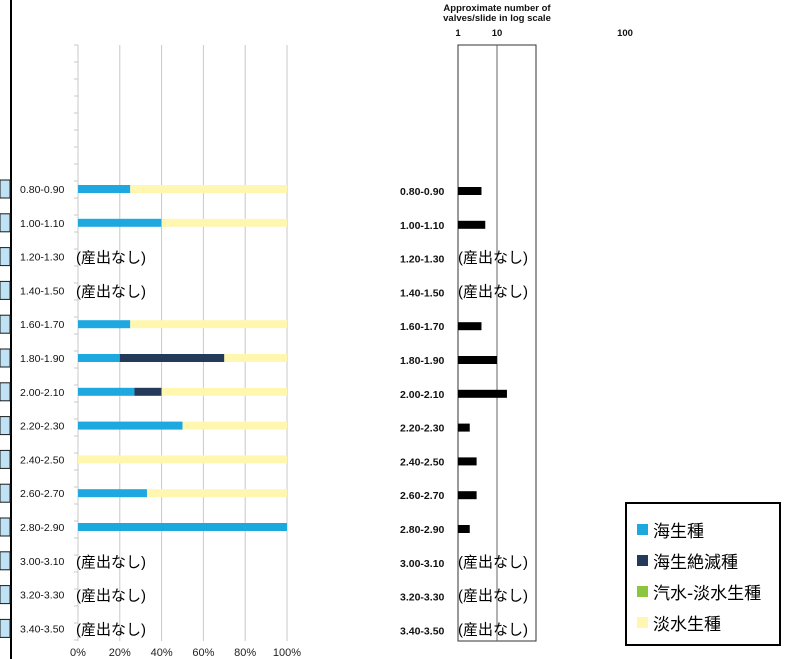 The width and height of the screenshot is (787, 659). Describe the element at coordinates (42, 528) in the screenshot. I see `category-label: 2.80-2.90` at that location.